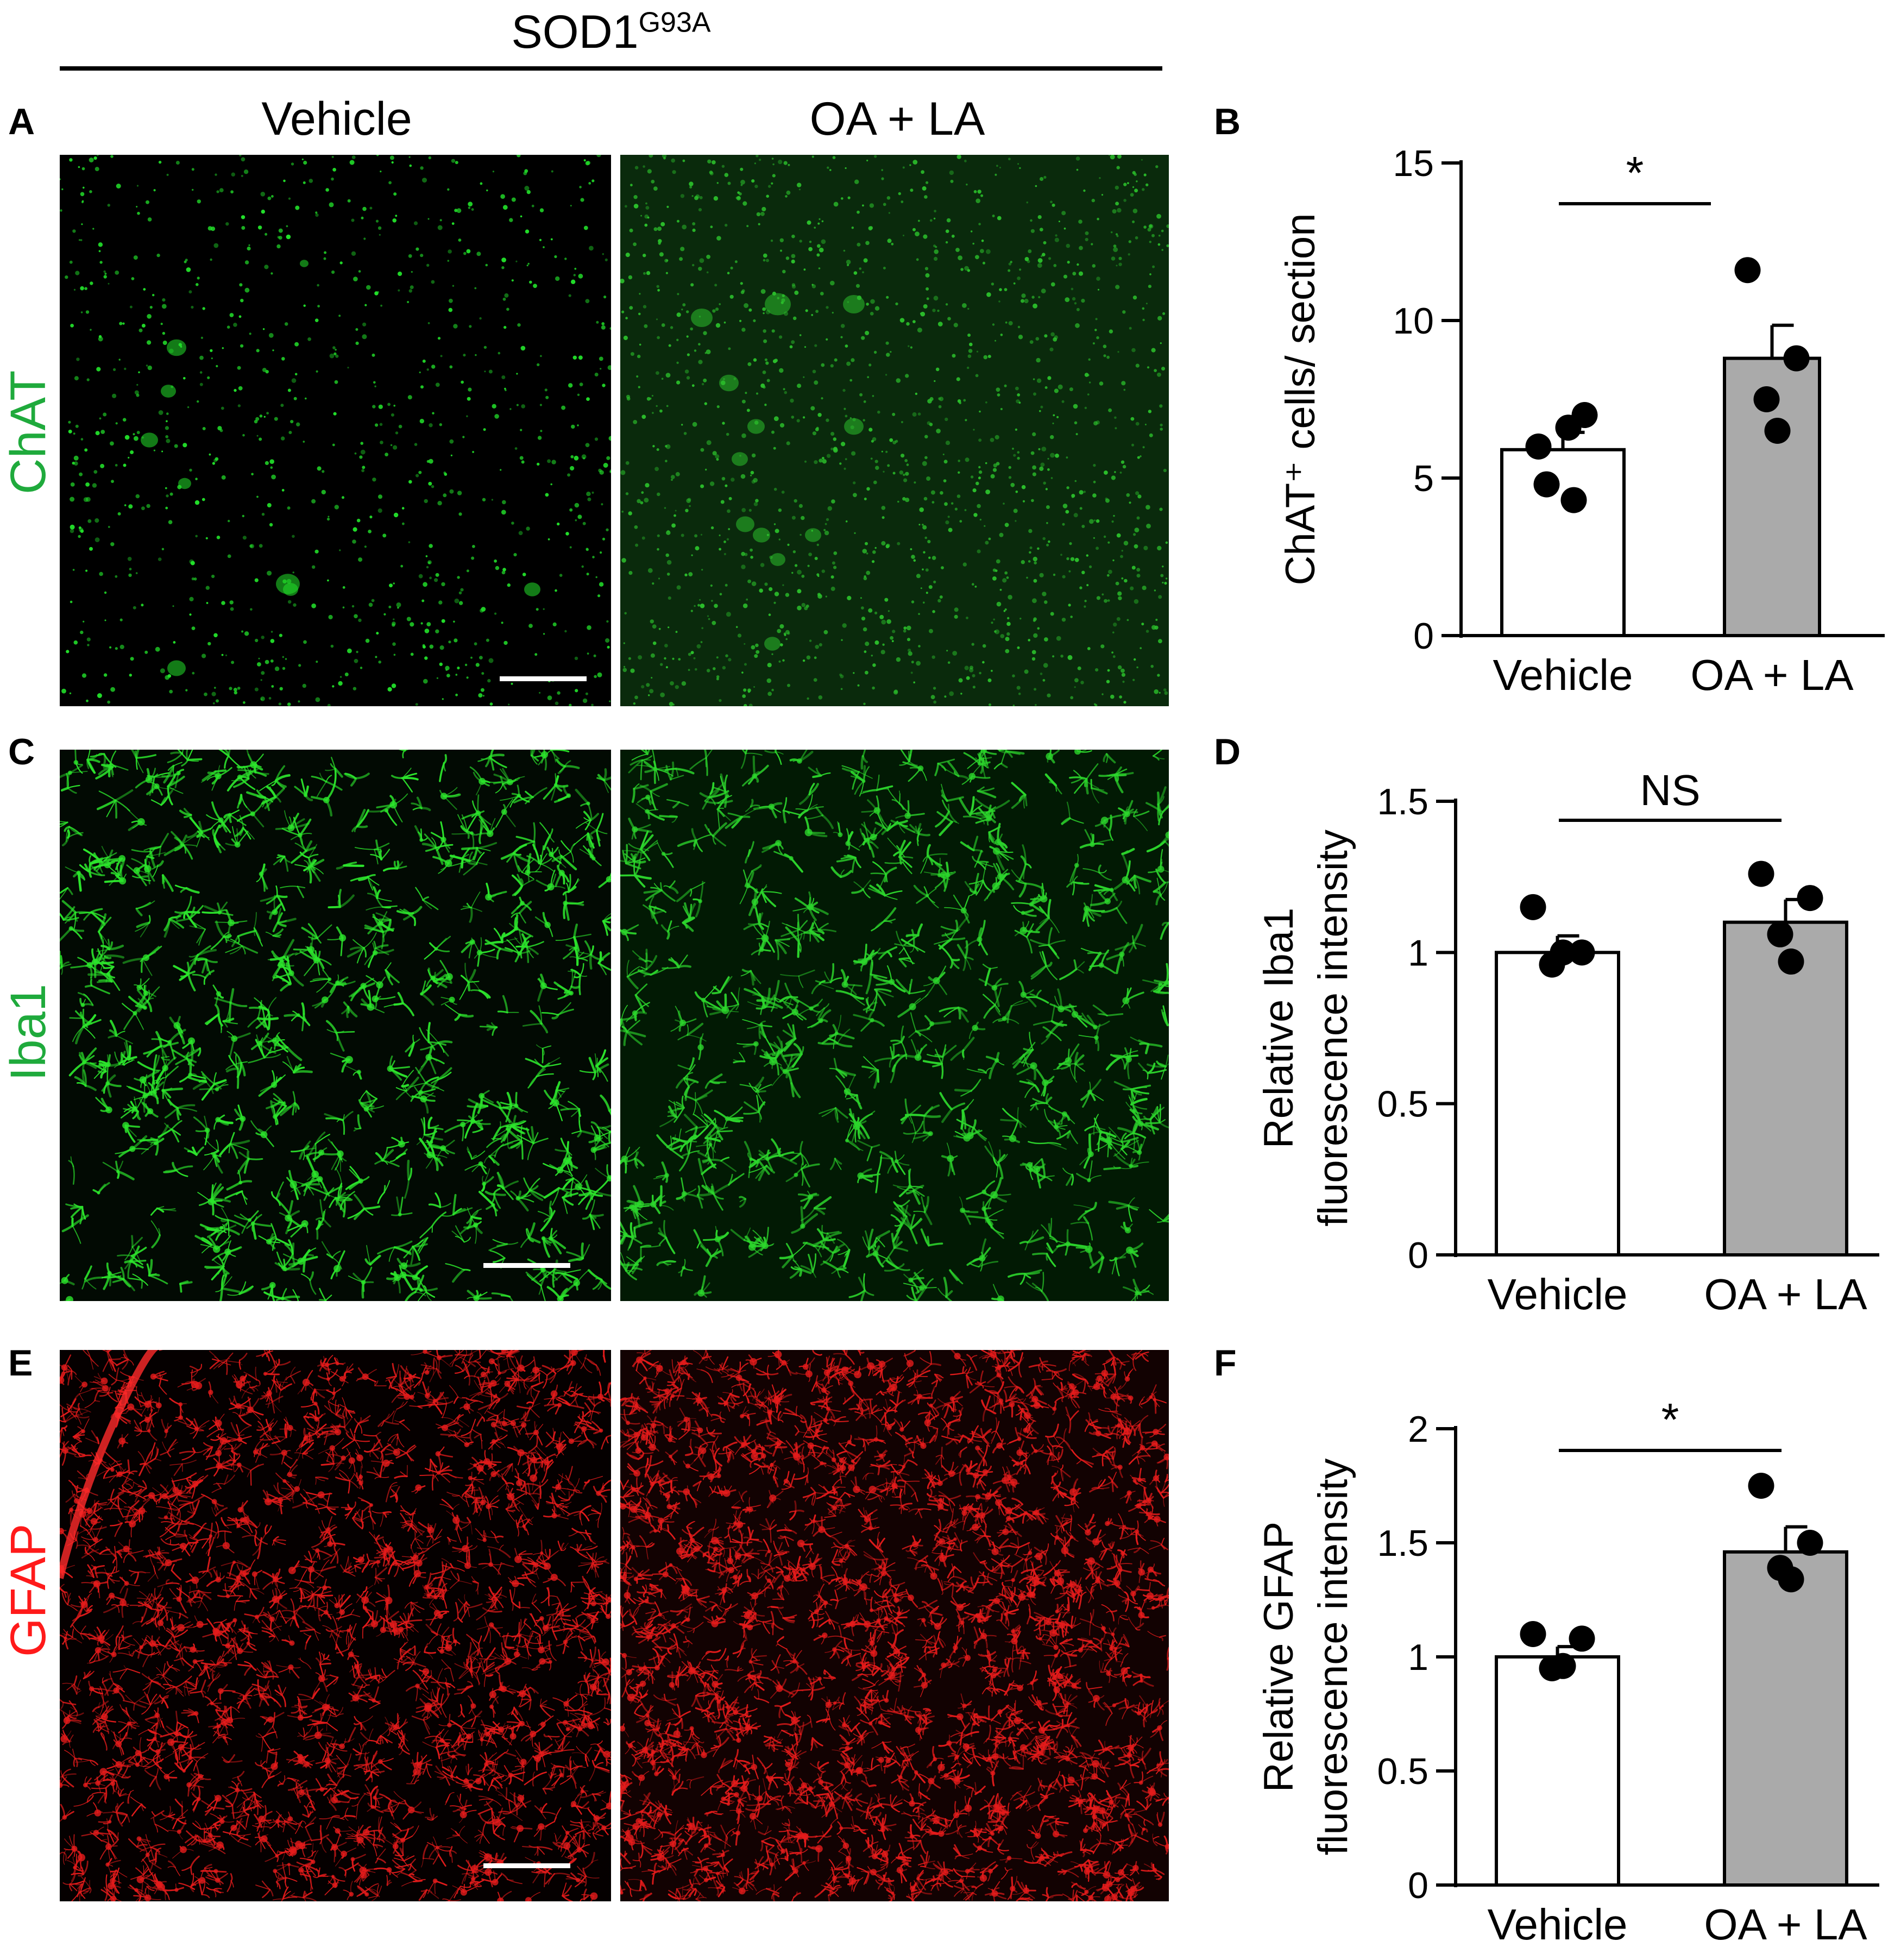  Describe the element at coordinates (111, 1464) in the screenshot. I see `pial-surface` at that location.